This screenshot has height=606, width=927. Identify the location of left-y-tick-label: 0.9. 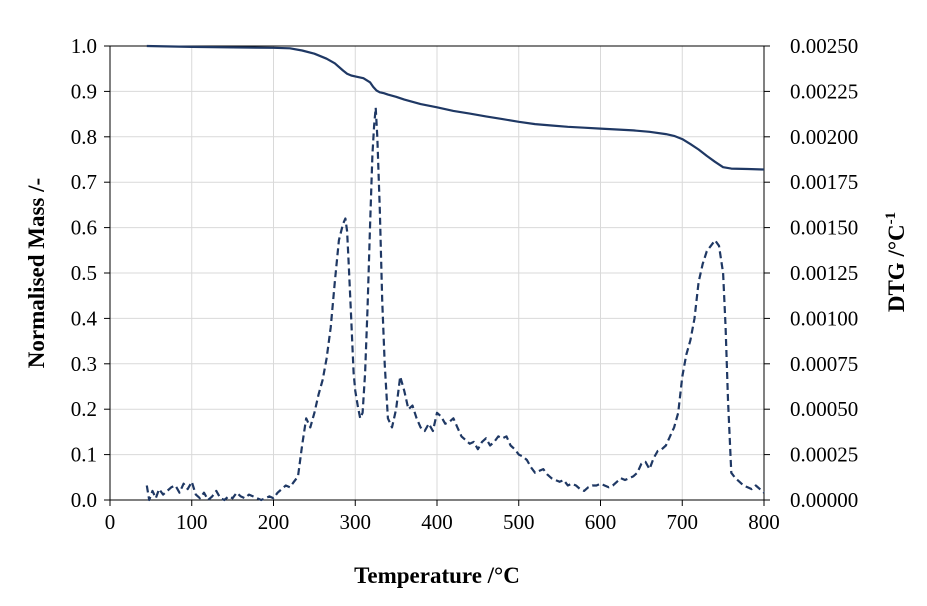
(84, 91).